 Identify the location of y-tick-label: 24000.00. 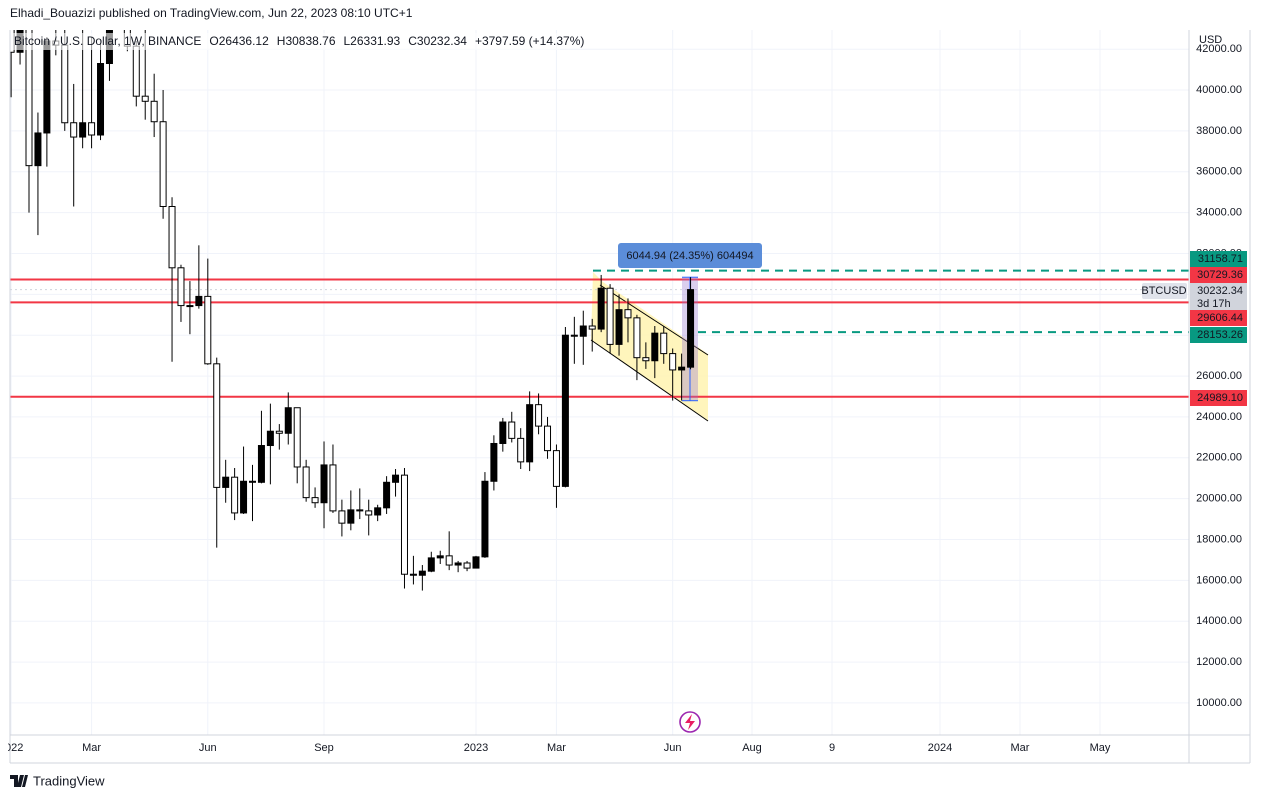
(1219, 417).